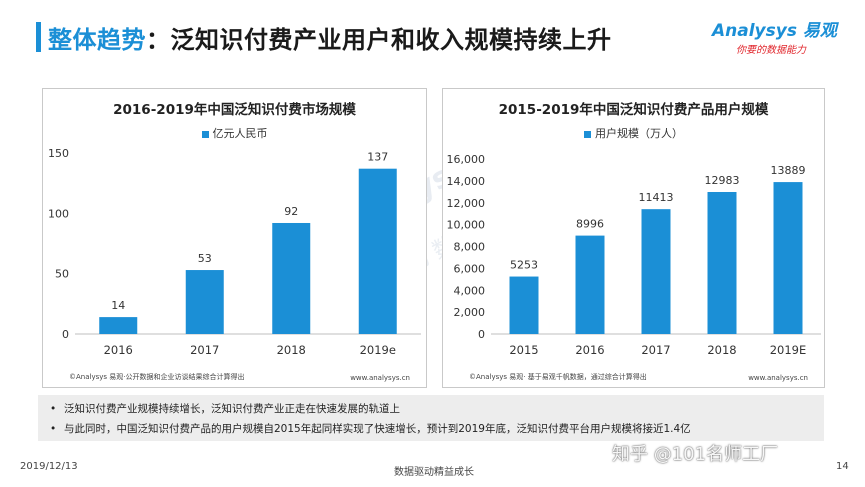 The width and height of the screenshot is (865, 487). What do you see at coordinates (118, 305) in the screenshot?
I see `bar-value-label: 14` at bounding box center [118, 305].